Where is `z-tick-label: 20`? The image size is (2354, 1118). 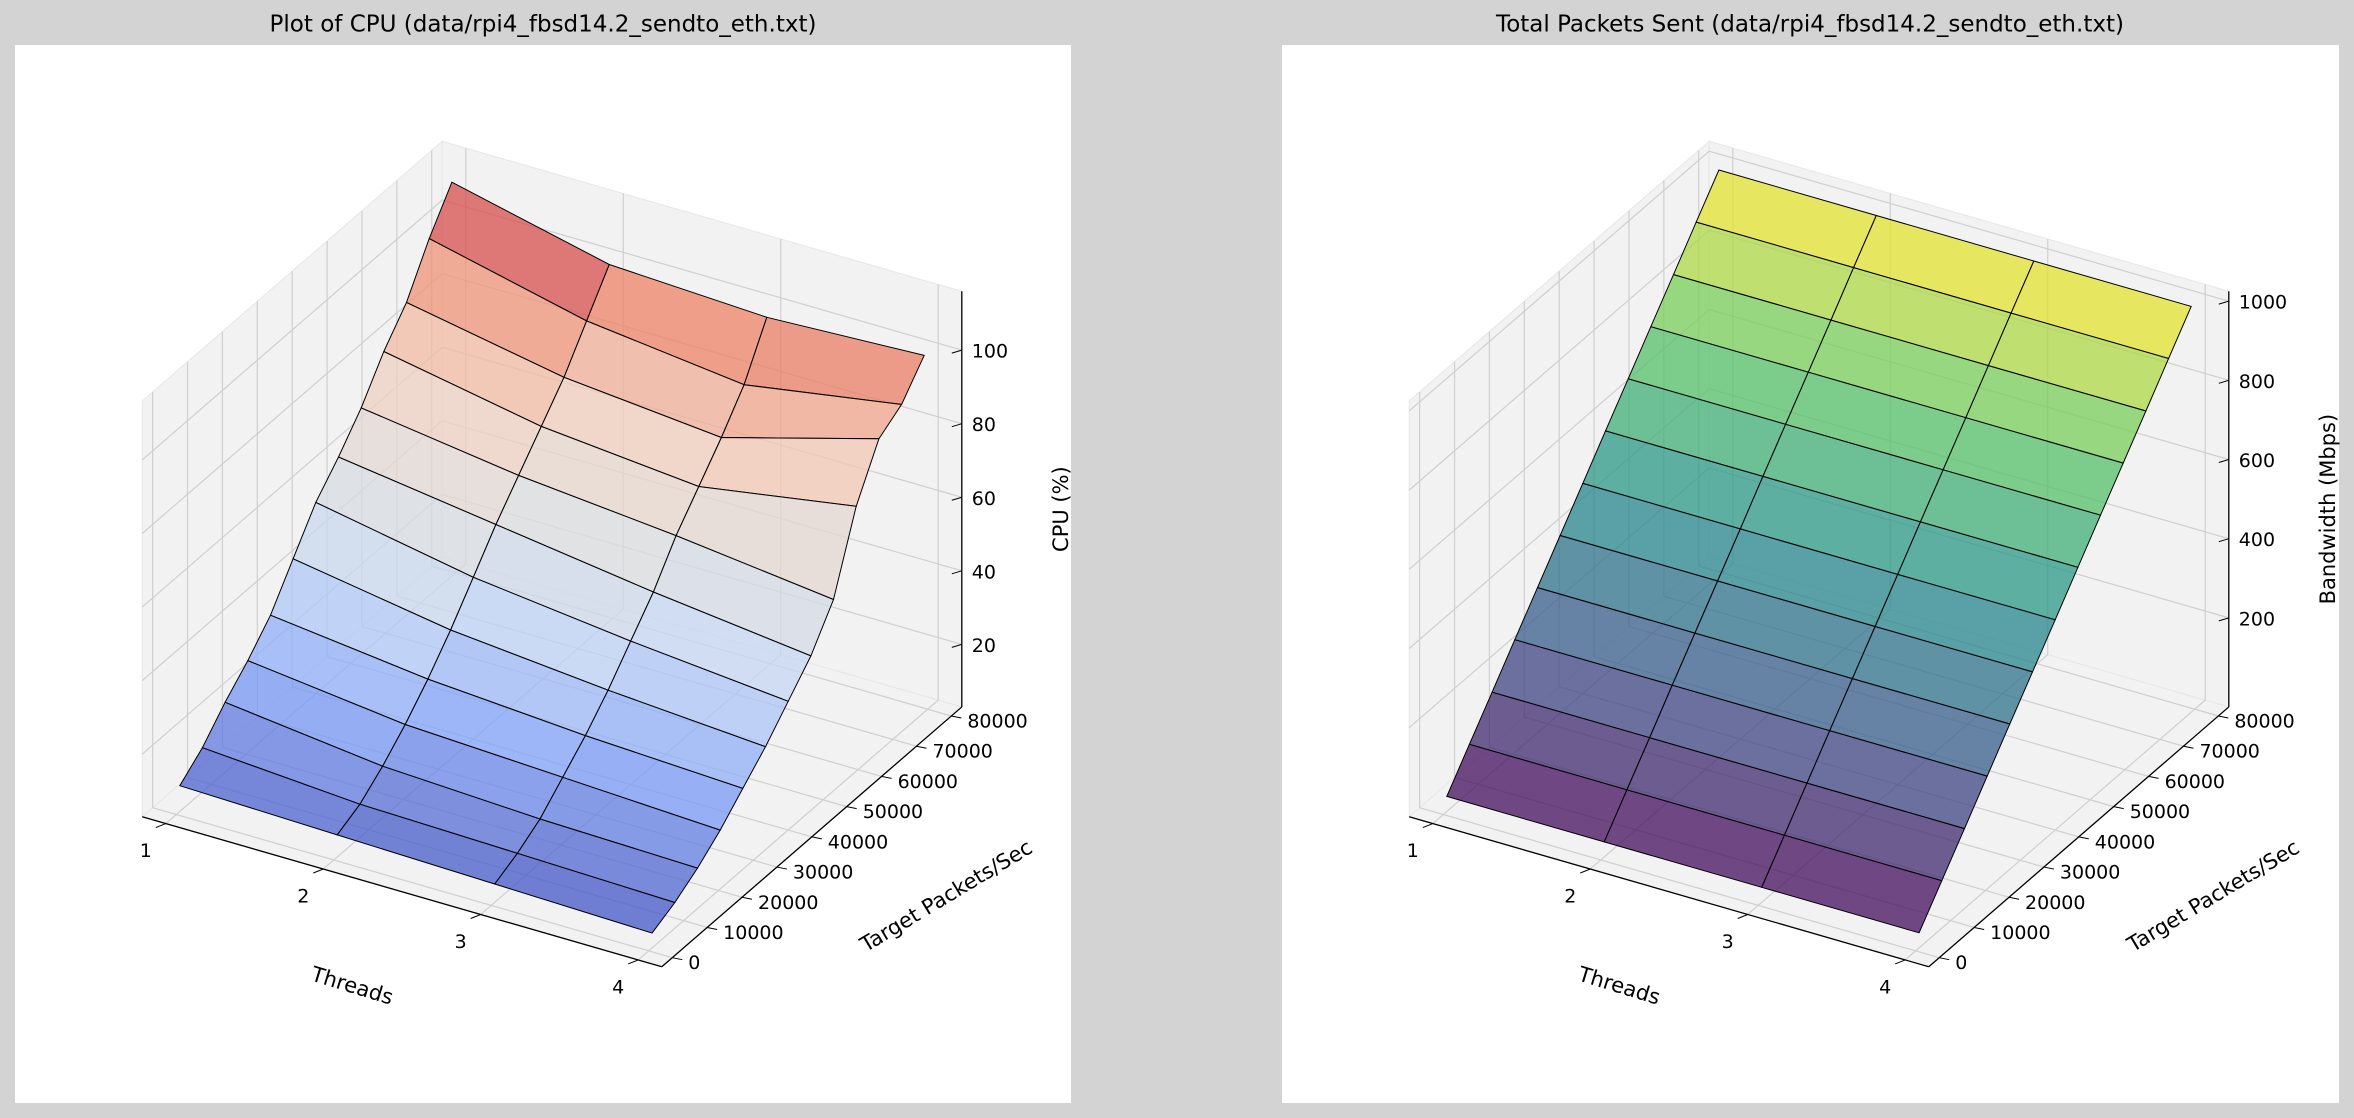 z-tick-label: 20 is located at coordinates (984, 646).